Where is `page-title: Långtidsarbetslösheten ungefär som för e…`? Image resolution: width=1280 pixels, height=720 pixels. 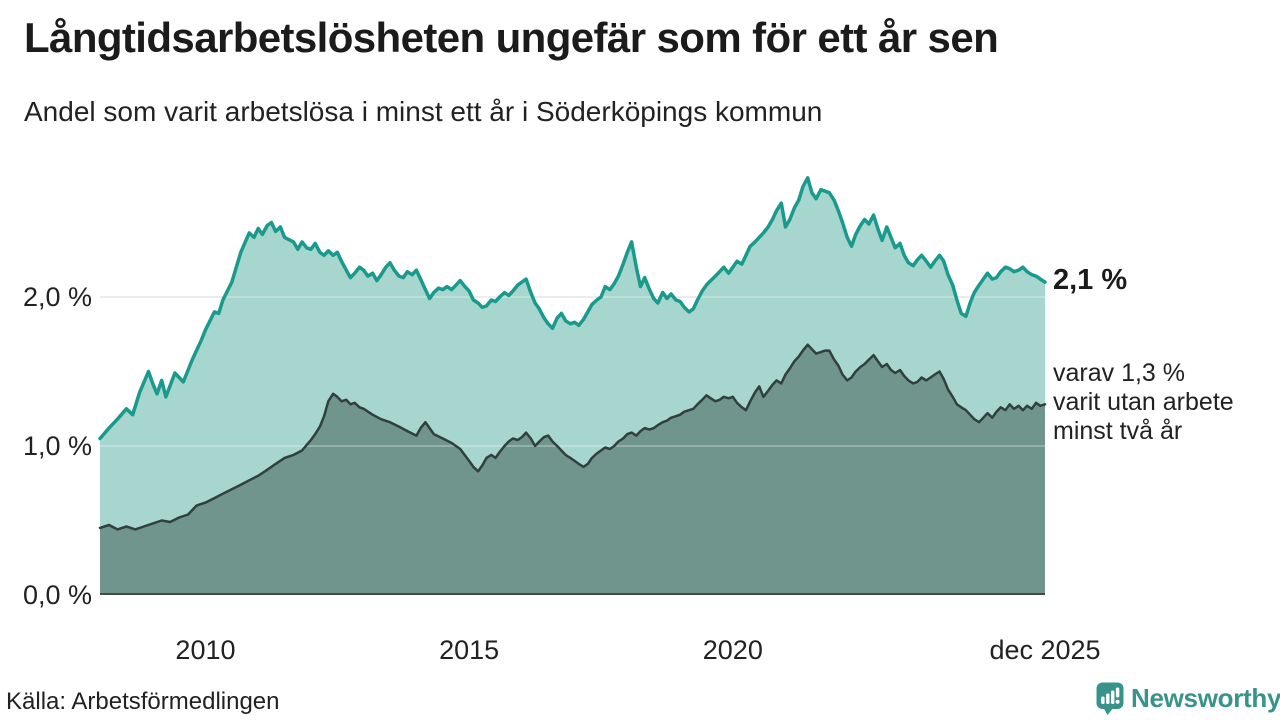
page-title: Långtidsarbetslösheten ungefär som för e… is located at coordinates (511, 37).